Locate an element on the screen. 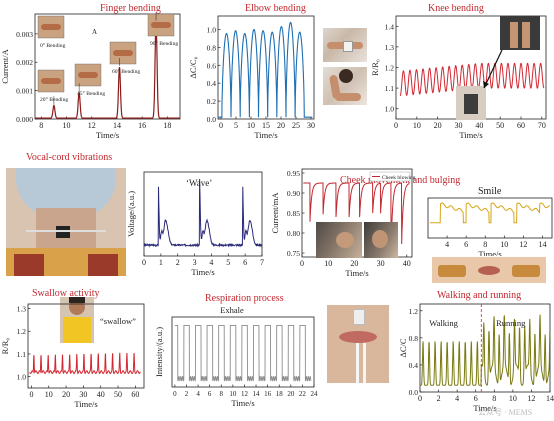 This screenshot has width=554, height=421. smile-xtick-label: 14 is located at coordinates (542, 244).